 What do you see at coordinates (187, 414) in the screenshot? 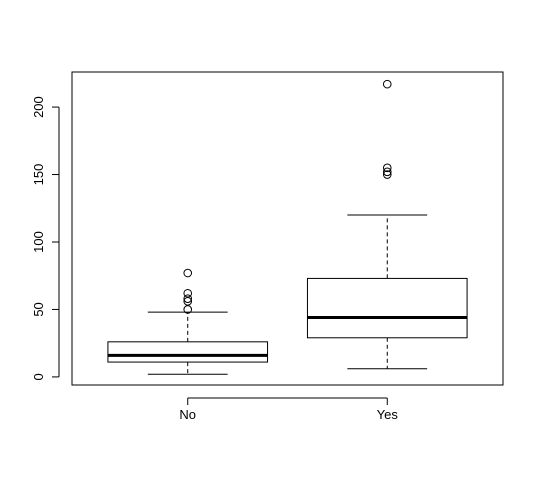
I see `x-tick-label: No` at bounding box center [187, 414].